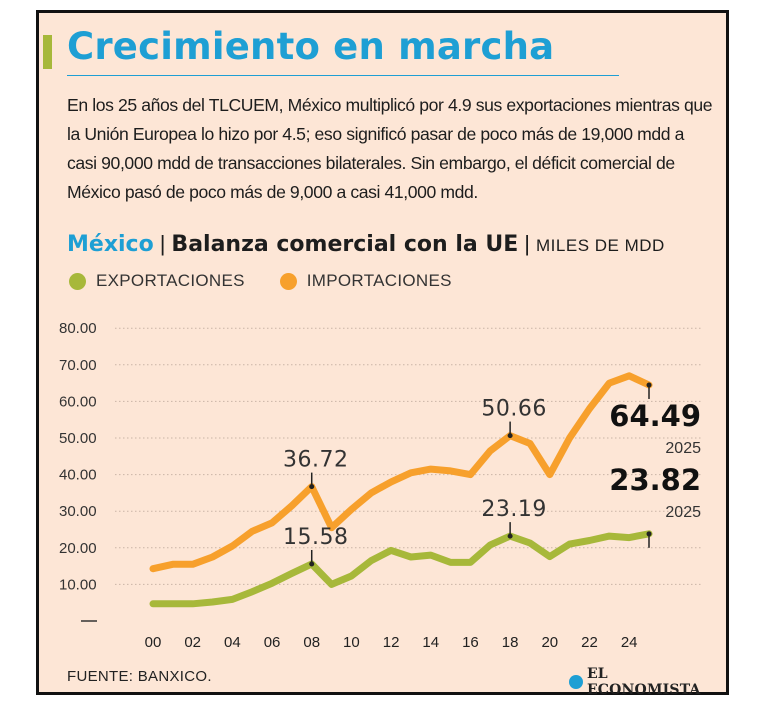 The height and width of the screenshot is (706, 768). Describe the element at coordinates (78, 511) in the screenshot. I see `y-tick-label: 30.00` at that location.